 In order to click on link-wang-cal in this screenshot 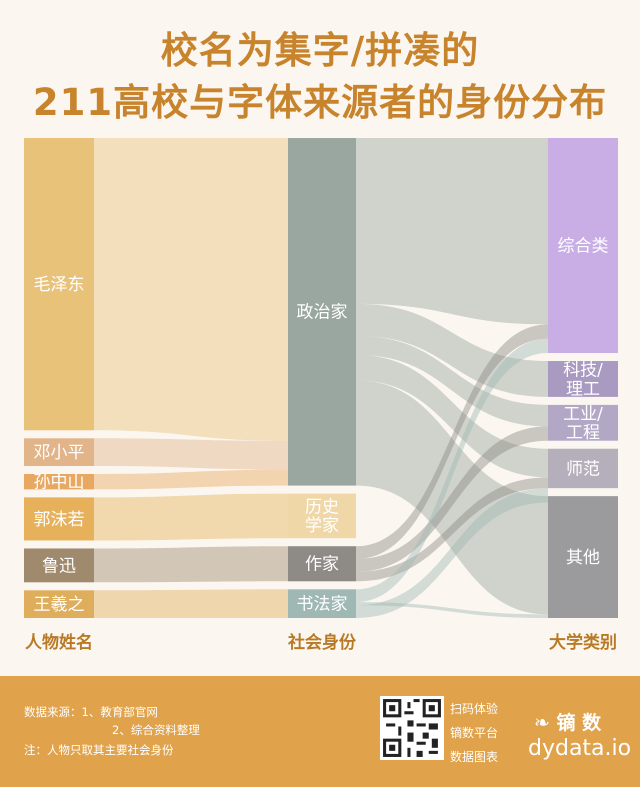, I will do `click(191, 603)`.